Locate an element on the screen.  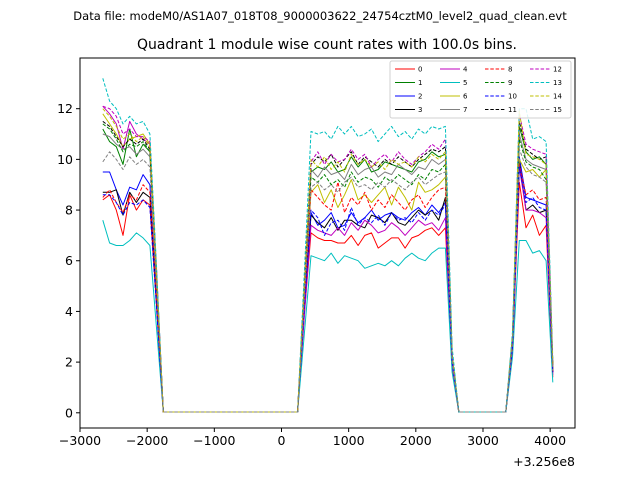
legend-label-1: 1 is located at coordinates (420, 83).